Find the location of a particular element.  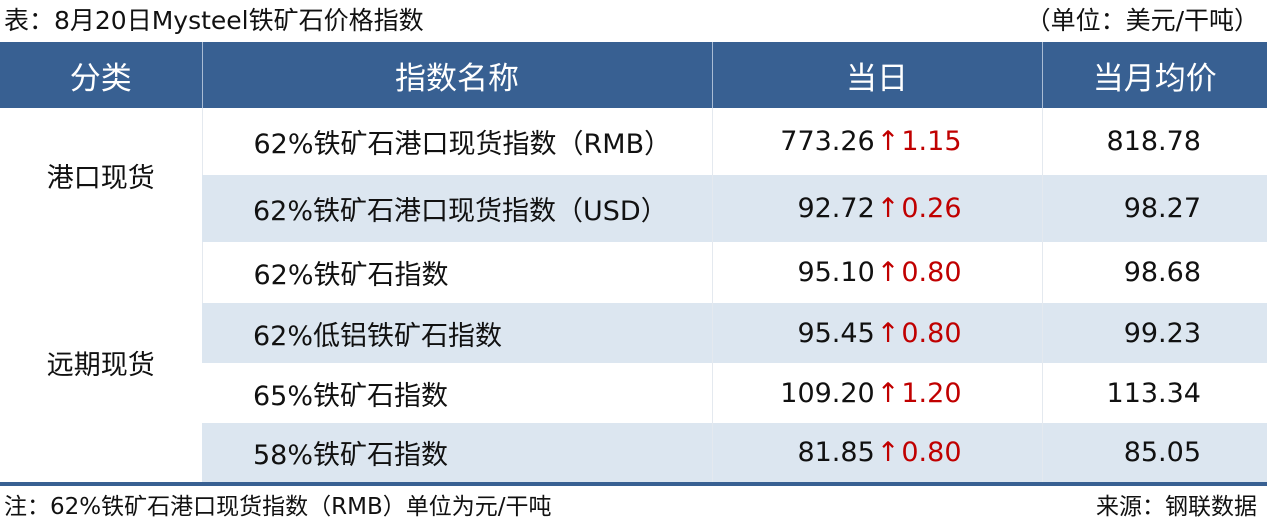

index-name: 62%铁矿石指数 is located at coordinates (456, 272).